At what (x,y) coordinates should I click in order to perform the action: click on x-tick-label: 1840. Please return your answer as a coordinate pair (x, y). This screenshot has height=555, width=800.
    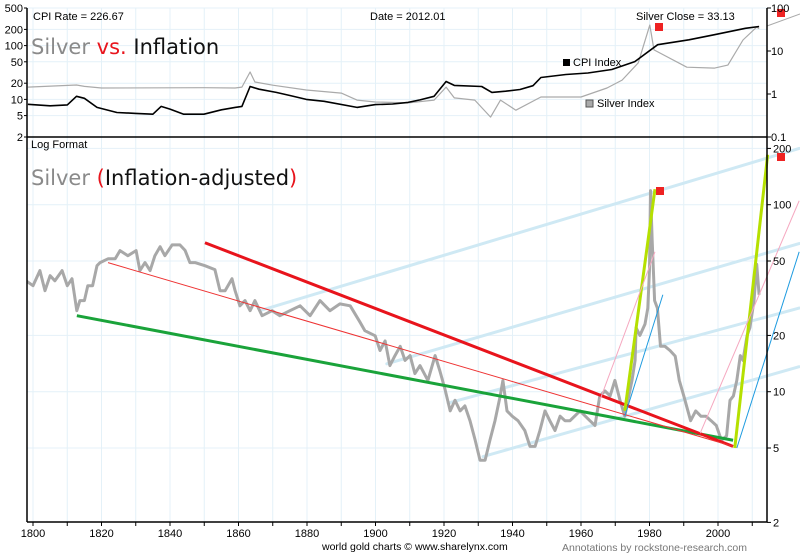
    Looking at the image, I should click on (170, 534).